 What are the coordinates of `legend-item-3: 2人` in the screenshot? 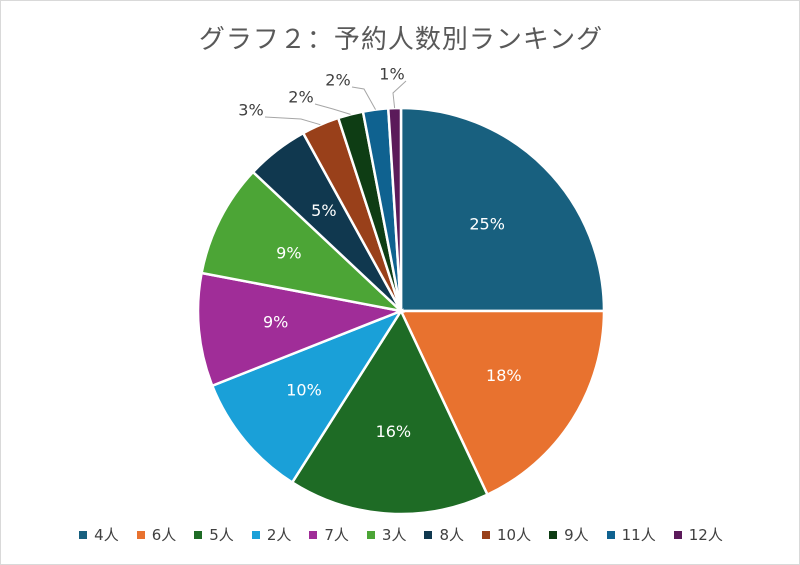 It's located at (271, 534).